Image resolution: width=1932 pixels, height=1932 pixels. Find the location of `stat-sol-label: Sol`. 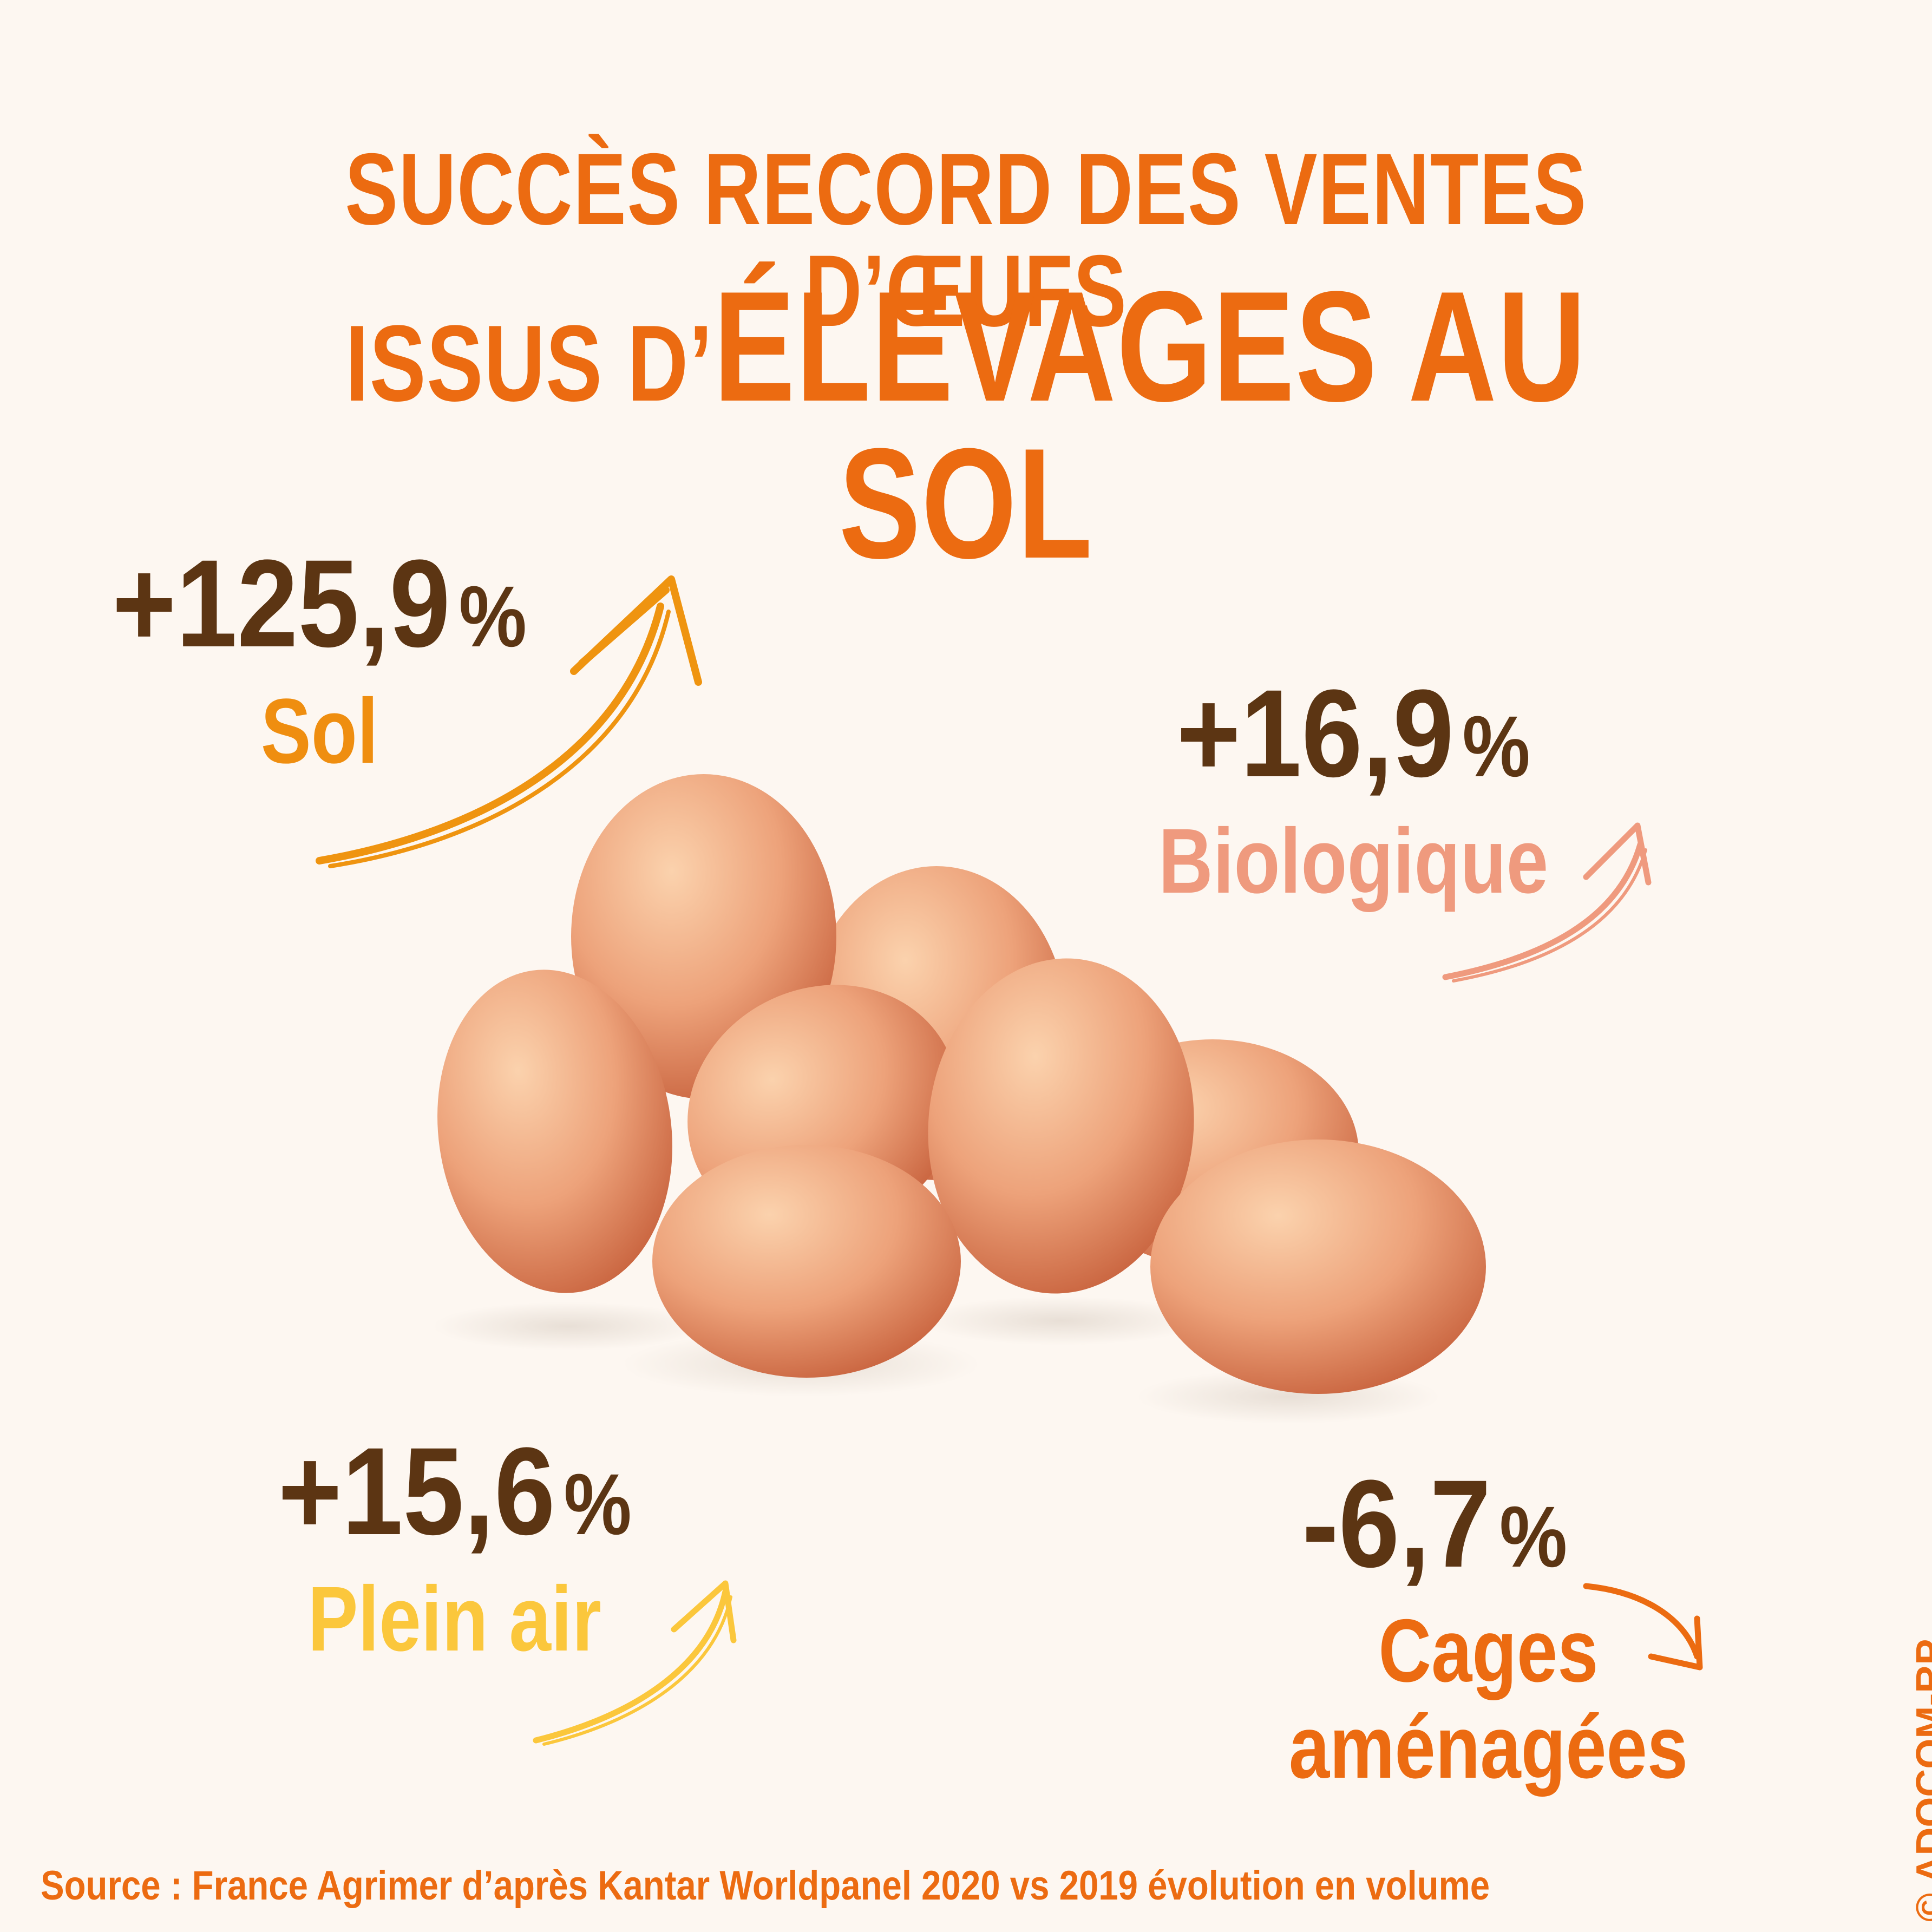

stat-sol-label: Sol is located at coordinates (319, 731).